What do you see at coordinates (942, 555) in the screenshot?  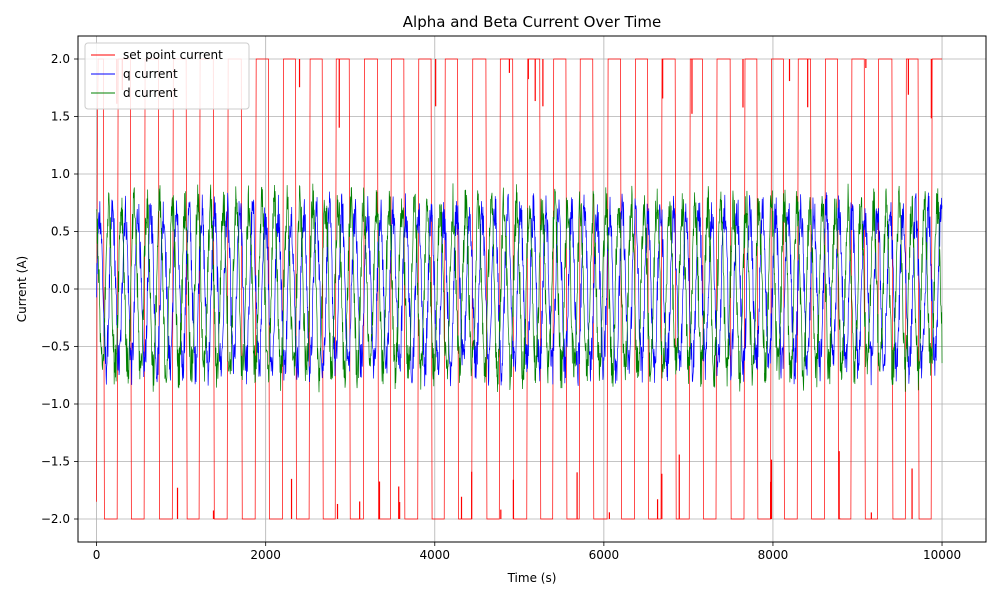 I see `x-tick-label: 10000` at bounding box center [942, 555].